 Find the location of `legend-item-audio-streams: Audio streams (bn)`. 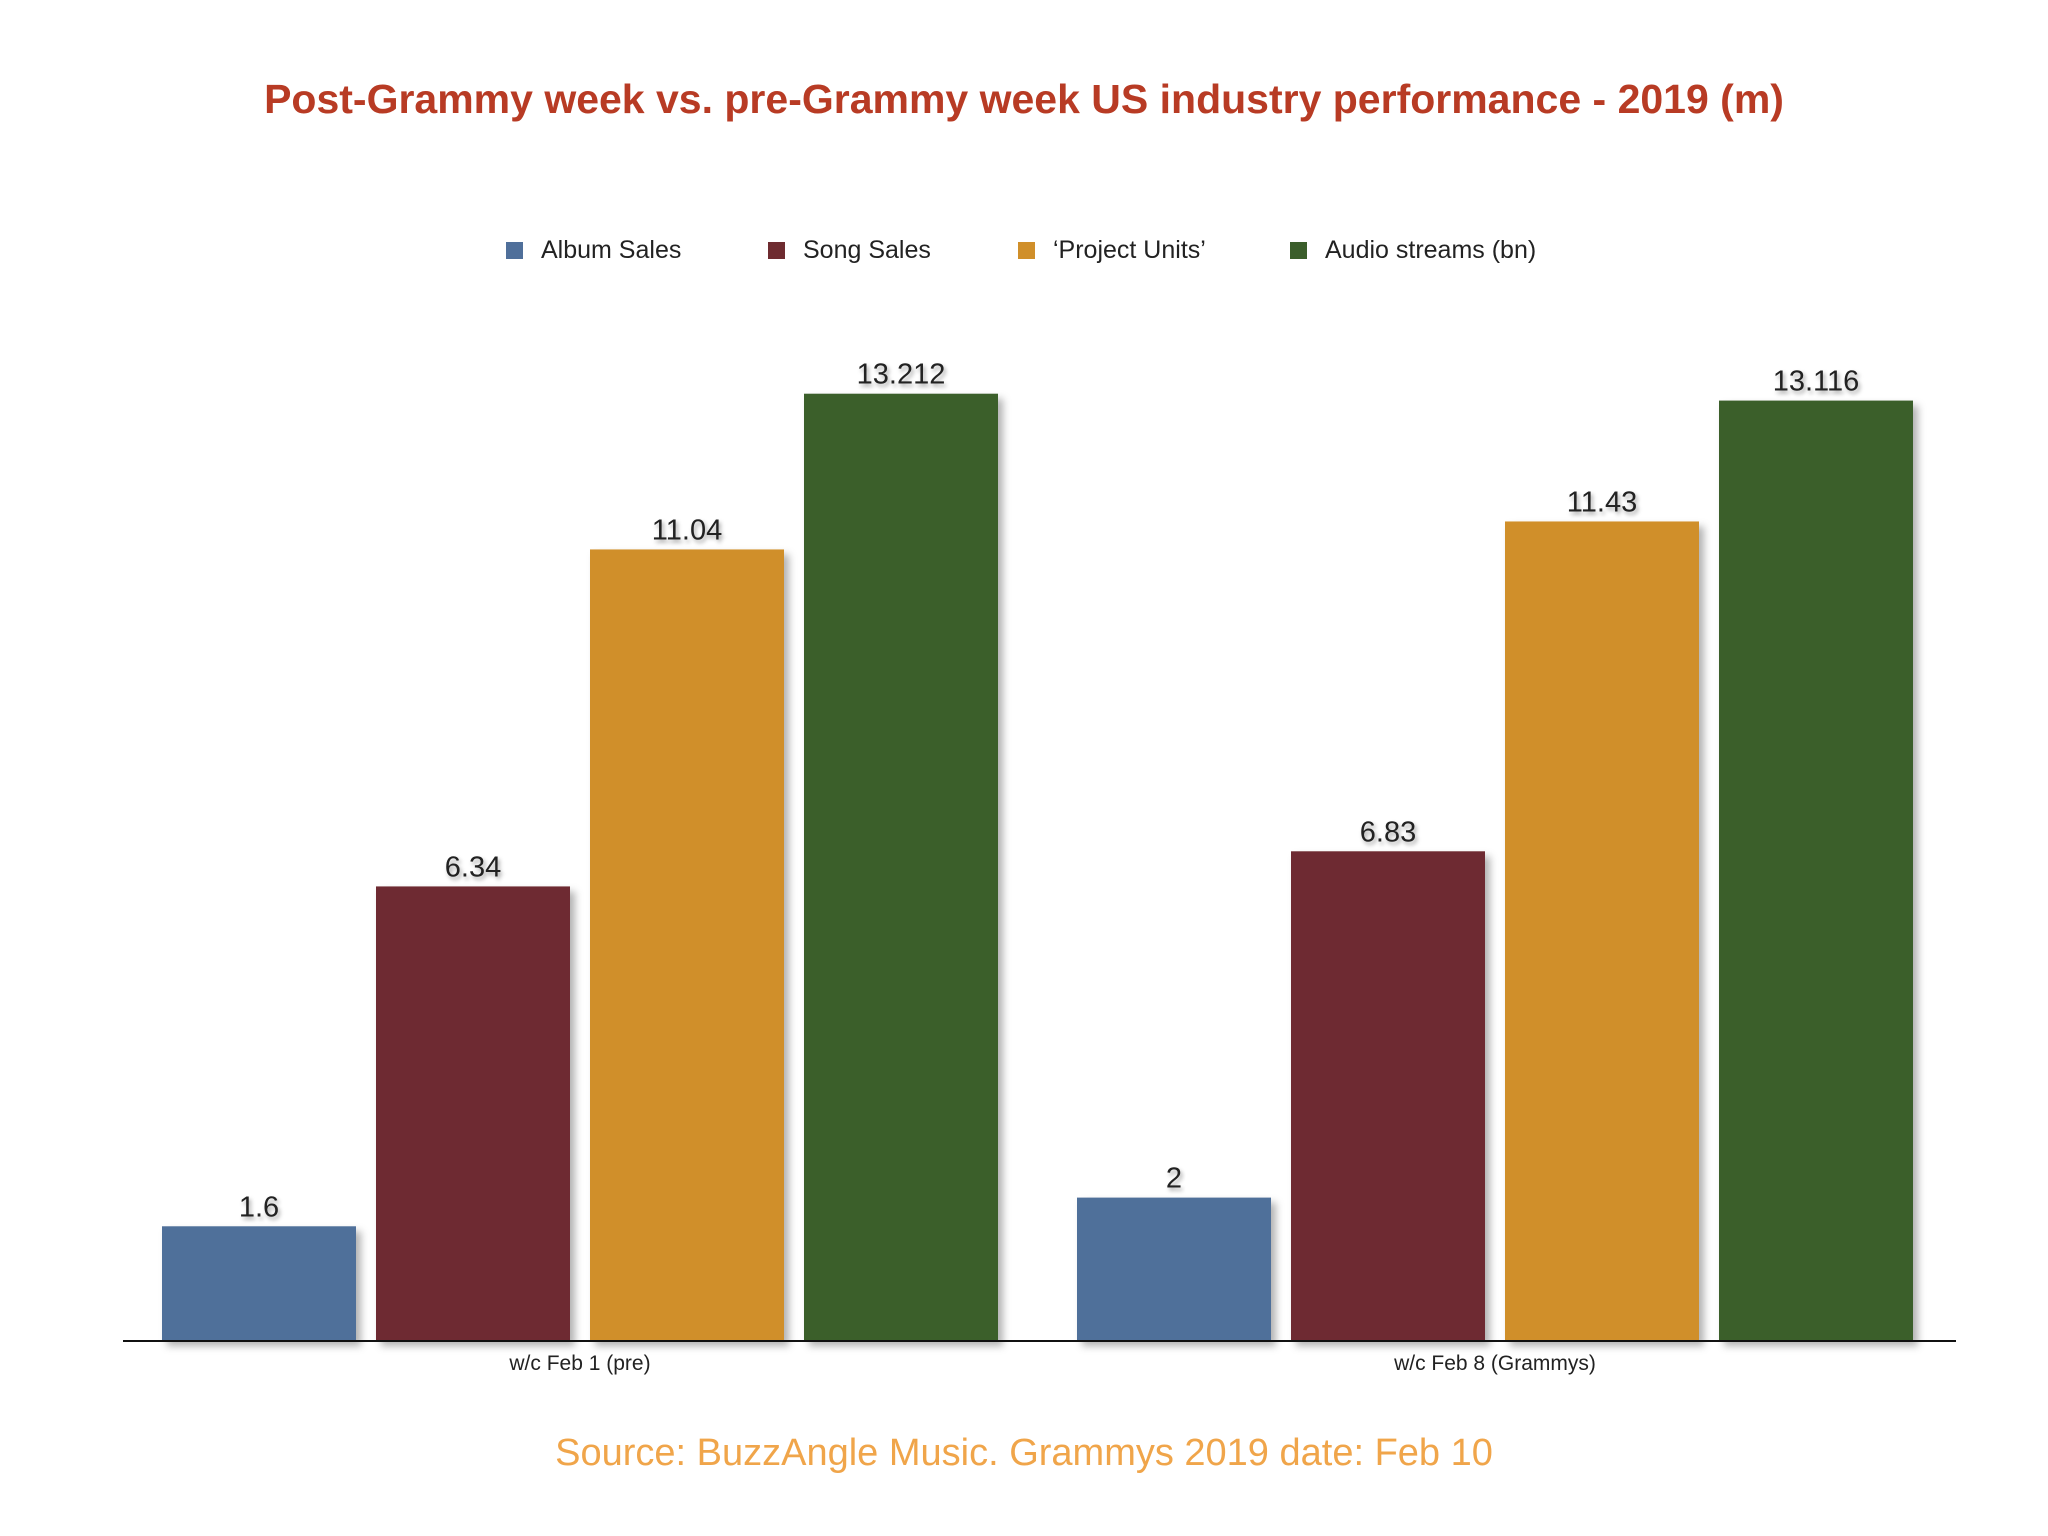

legend-item-audio-streams: Audio streams (bn) is located at coordinates (1413, 250).